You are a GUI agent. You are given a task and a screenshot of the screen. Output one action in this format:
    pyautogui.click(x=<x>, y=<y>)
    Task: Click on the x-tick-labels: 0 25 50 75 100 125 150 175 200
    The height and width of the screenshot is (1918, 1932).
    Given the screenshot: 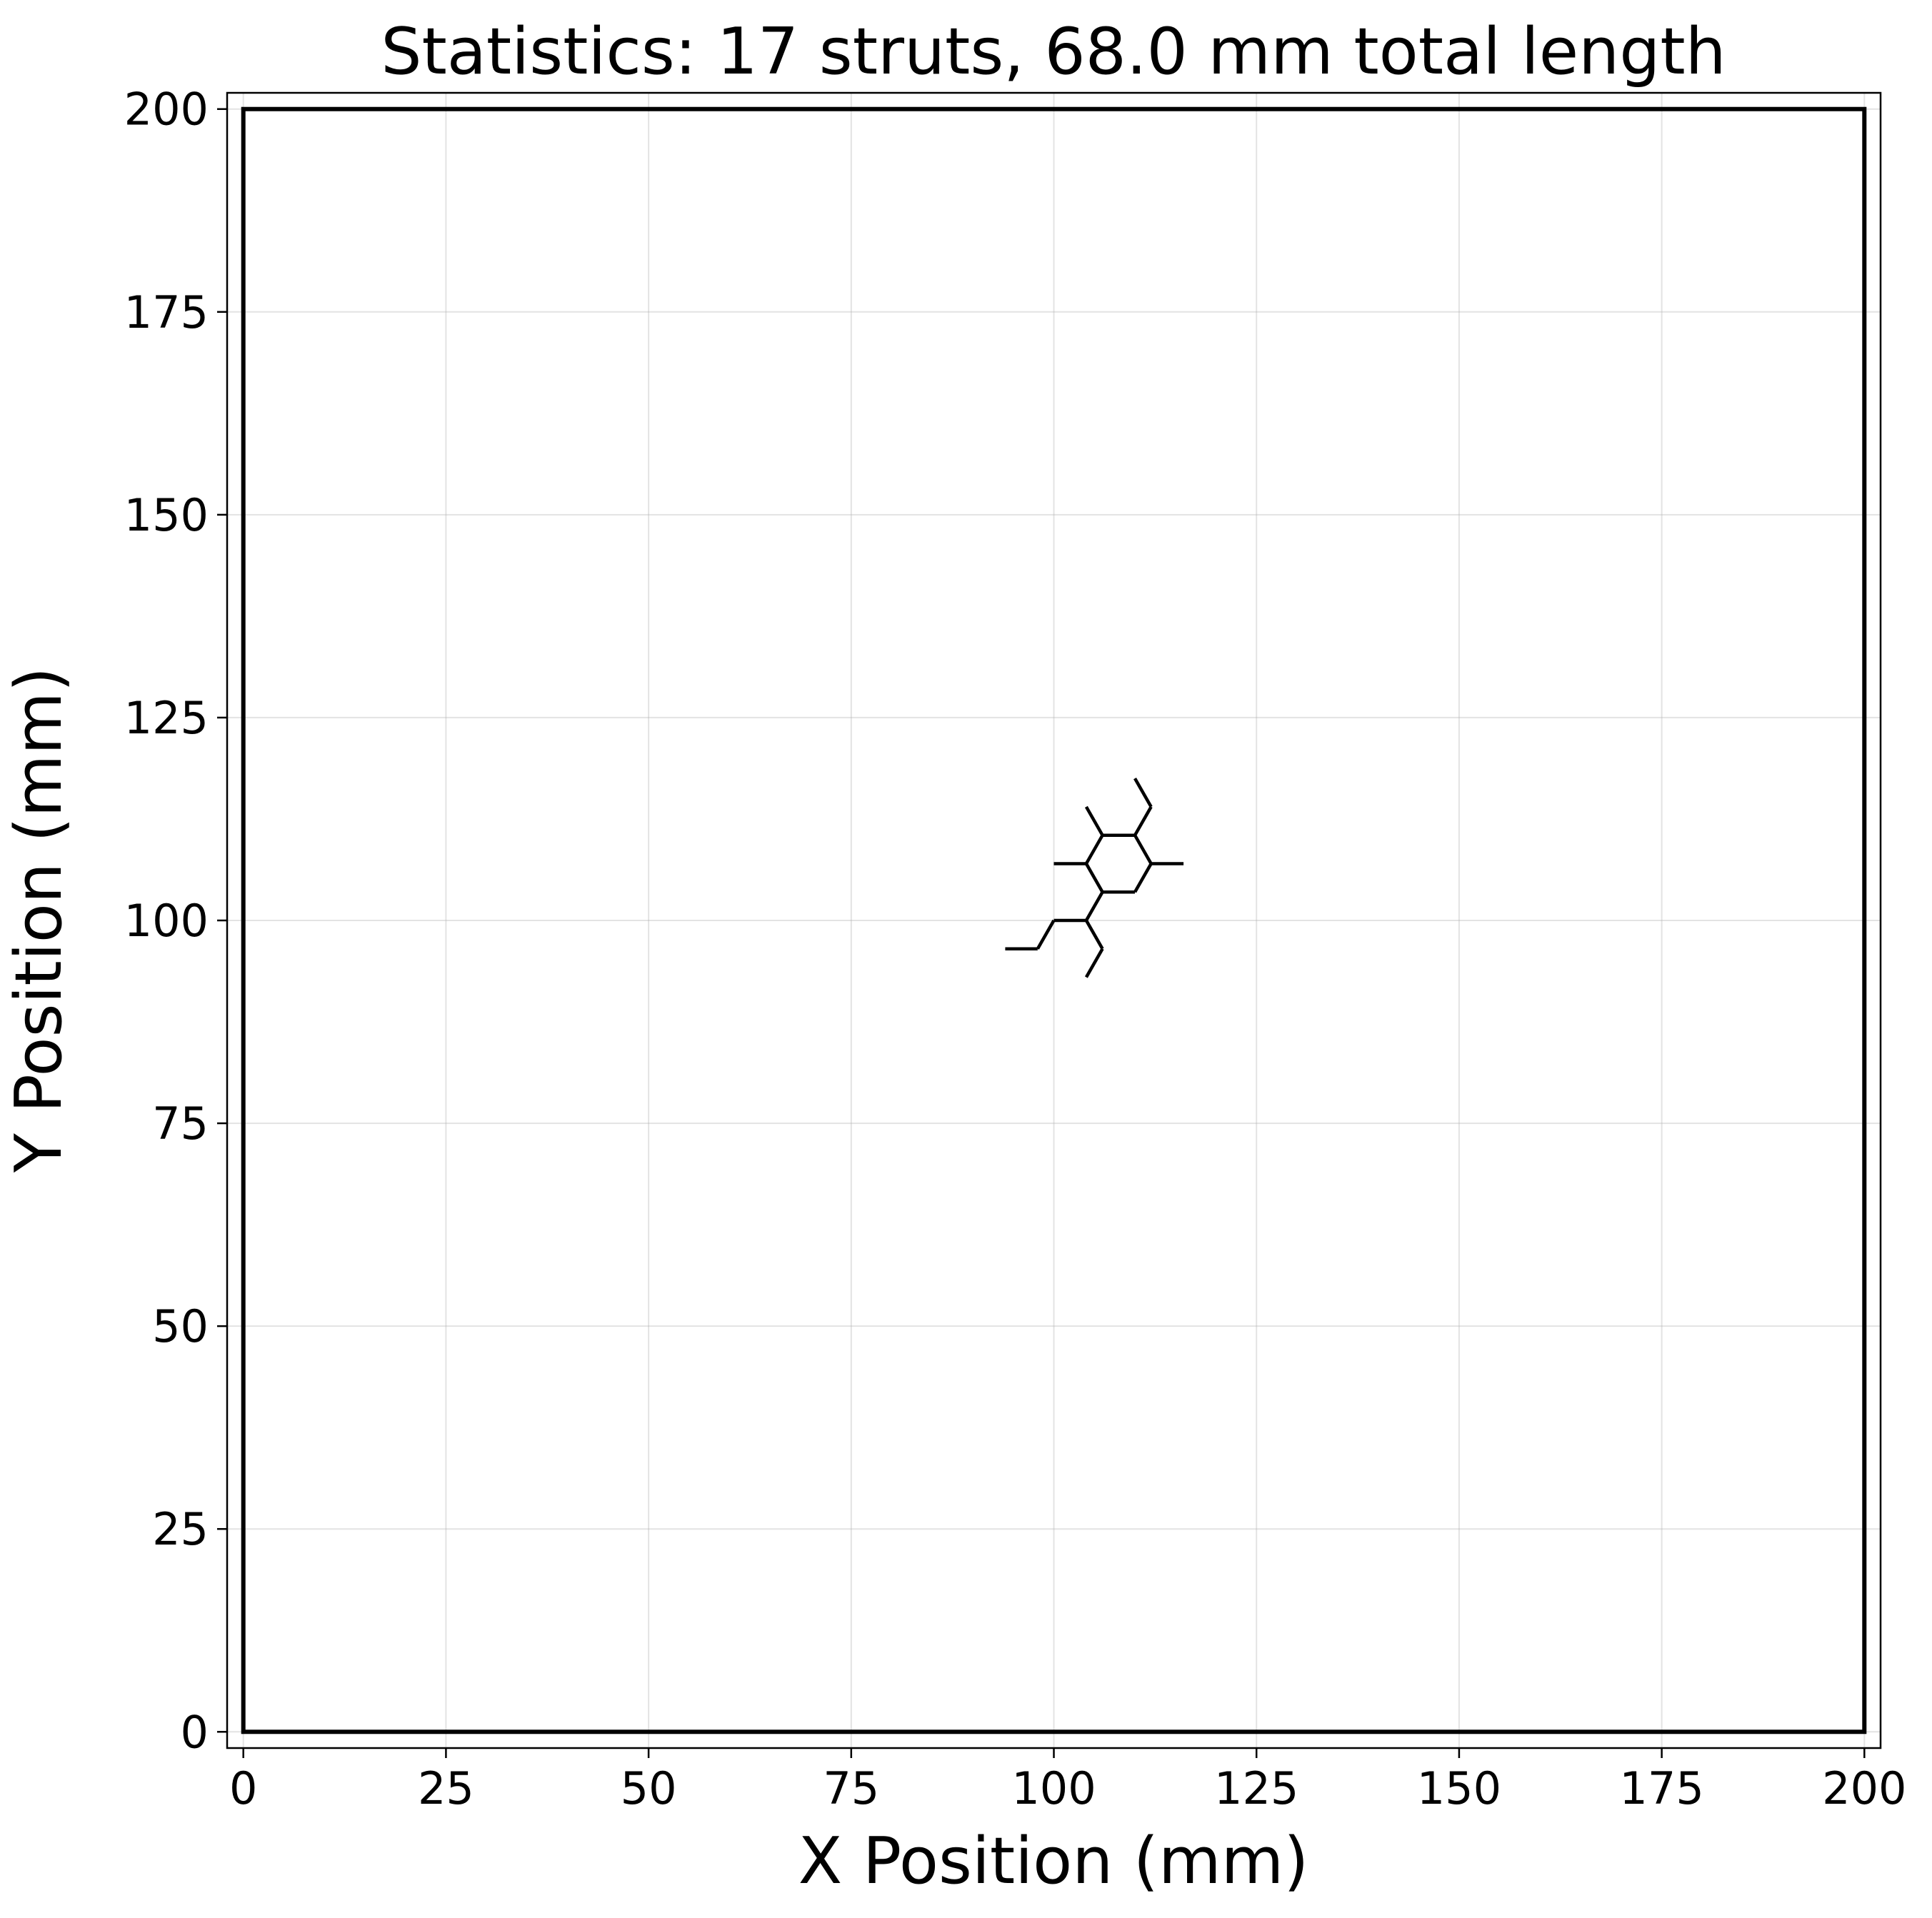 What is the action you would take?
    pyautogui.click(x=1068, y=1788)
    